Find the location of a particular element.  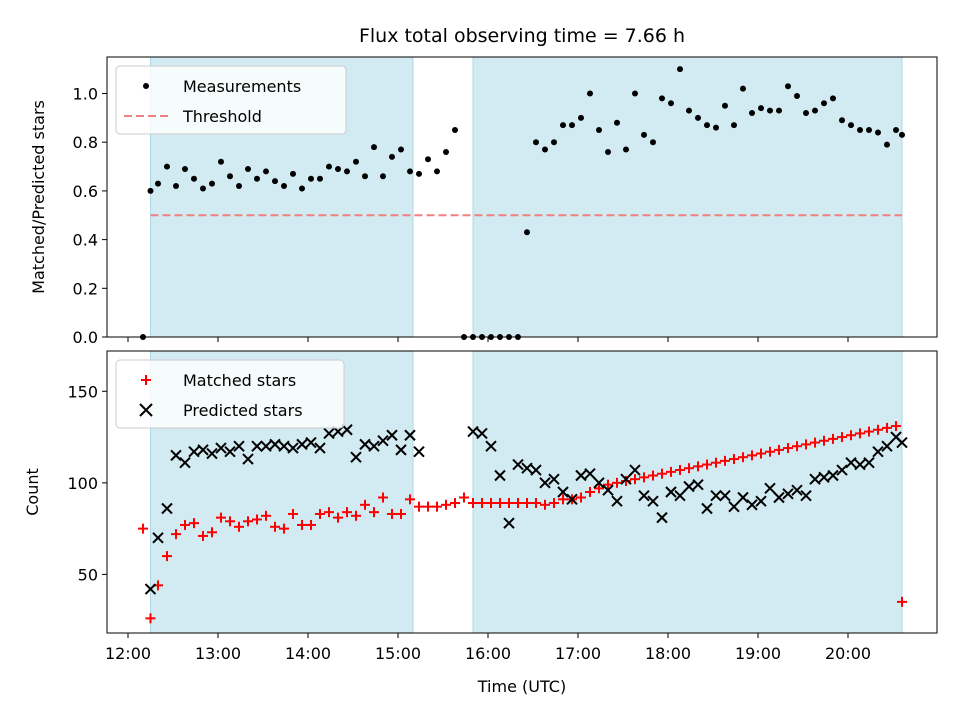

x-tick-label: 12:00 is located at coordinates (128, 653).